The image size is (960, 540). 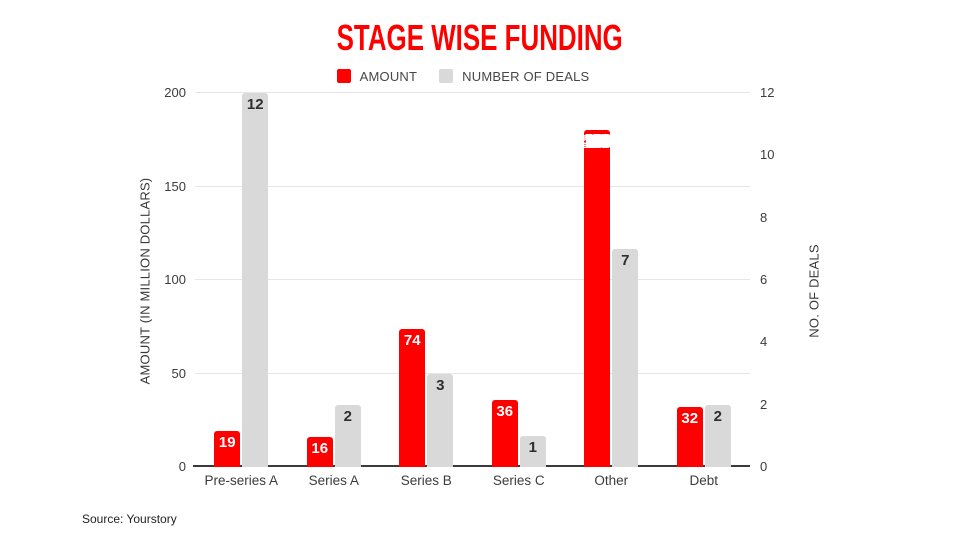 I want to click on y-axis-right-tick: 10, so click(x=767, y=155).